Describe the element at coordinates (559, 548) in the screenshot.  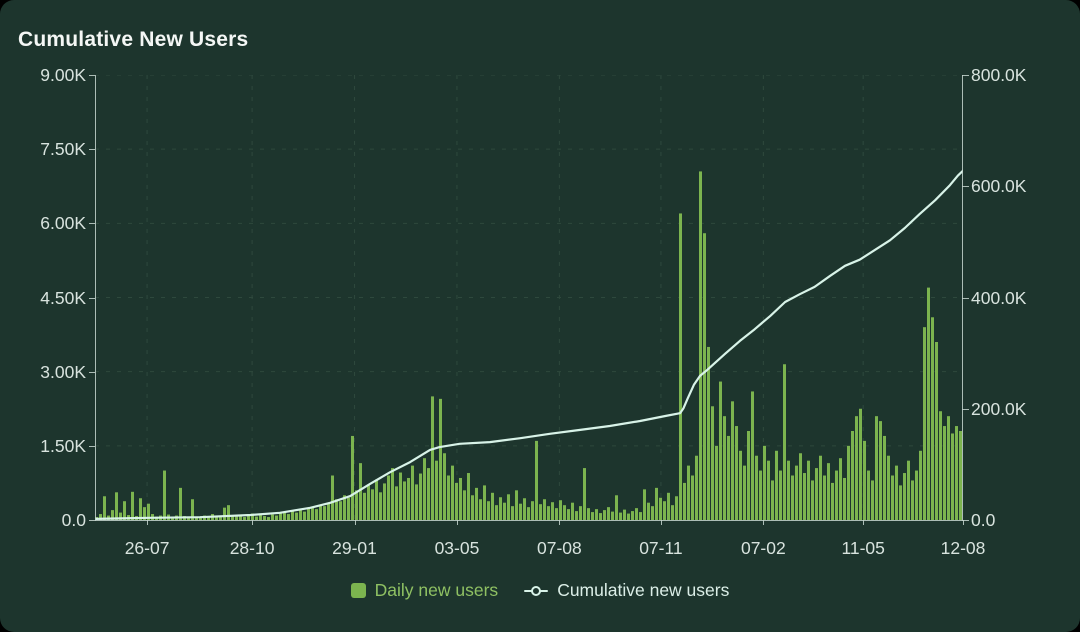
I see `x-axis-tick-label: 07-08` at that location.